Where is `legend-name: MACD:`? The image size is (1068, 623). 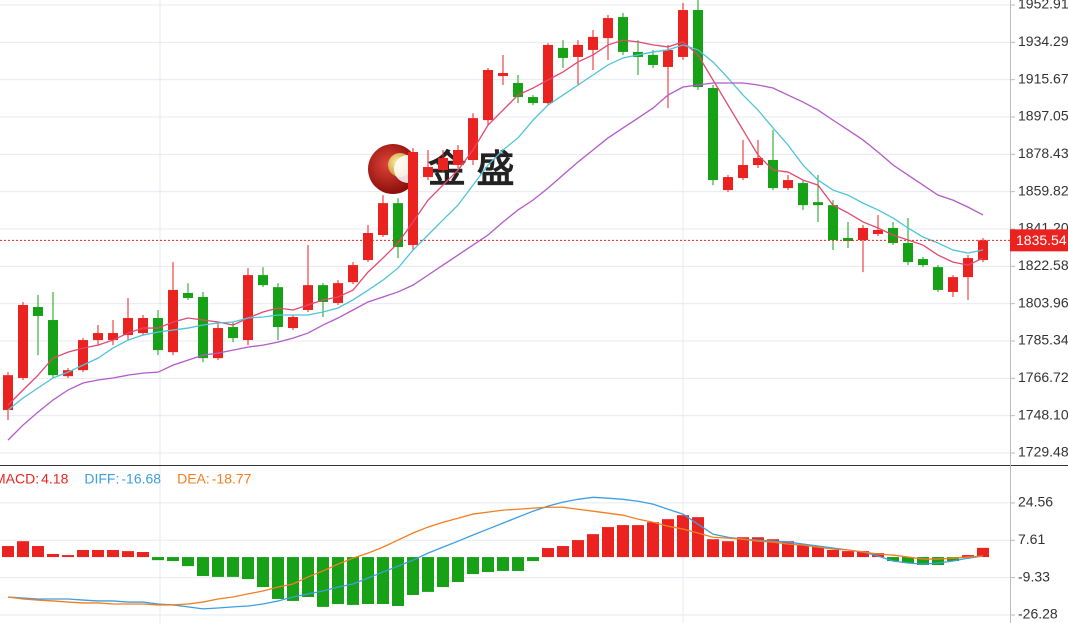
legend-name: MACD: is located at coordinates (19, 479).